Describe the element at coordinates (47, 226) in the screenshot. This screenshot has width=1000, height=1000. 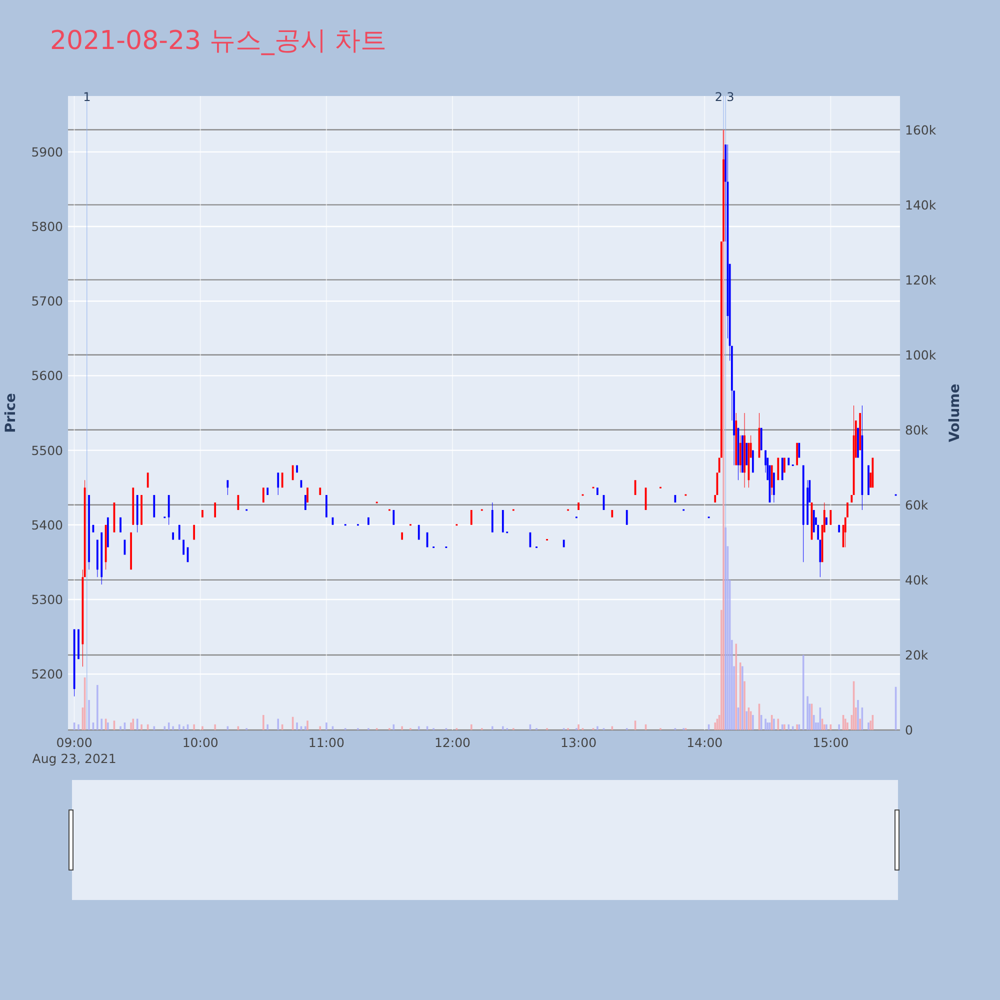
I see `y-tick-label: 5800` at that location.